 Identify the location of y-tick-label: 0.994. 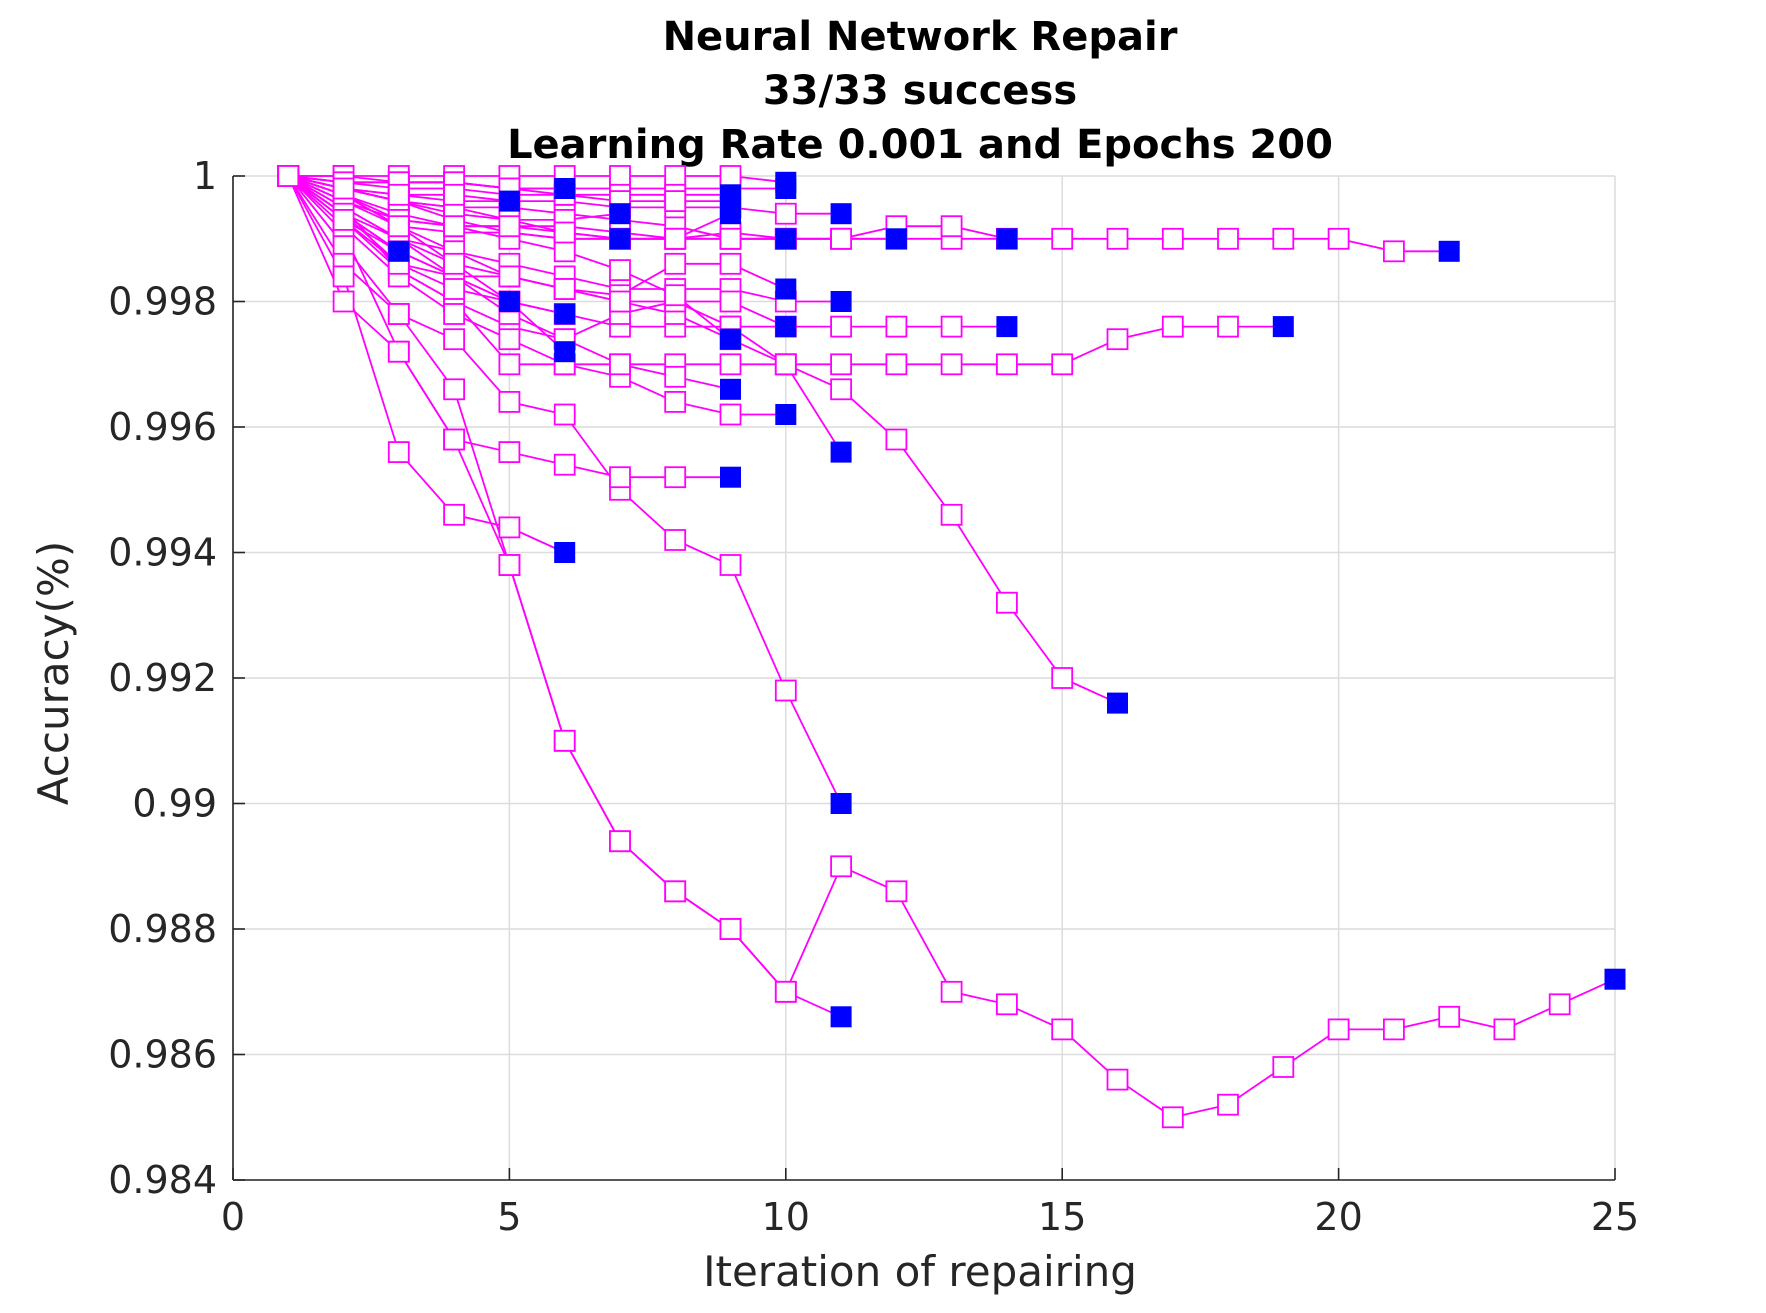
(162, 553).